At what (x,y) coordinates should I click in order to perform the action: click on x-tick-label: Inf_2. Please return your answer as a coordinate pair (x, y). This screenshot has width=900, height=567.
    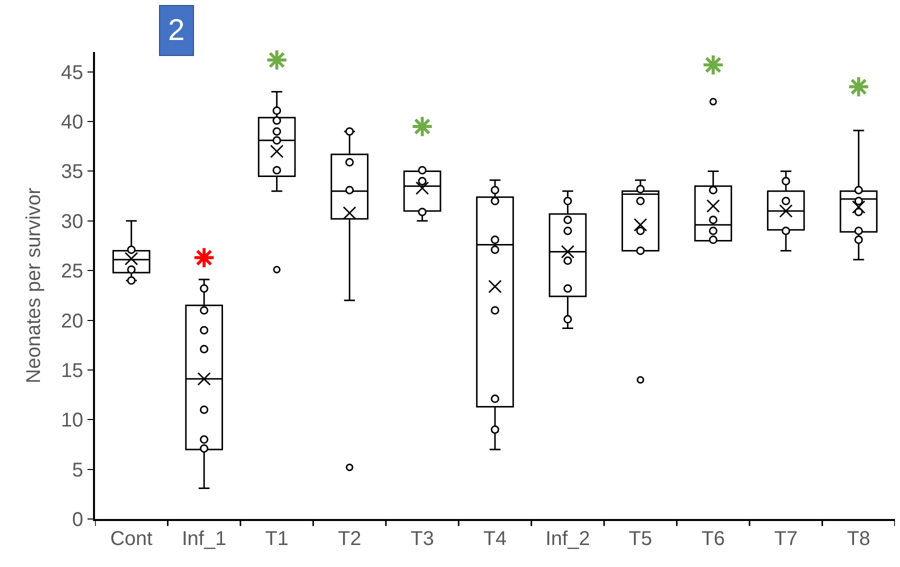
    Looking at the image, I should click on (567, 539).